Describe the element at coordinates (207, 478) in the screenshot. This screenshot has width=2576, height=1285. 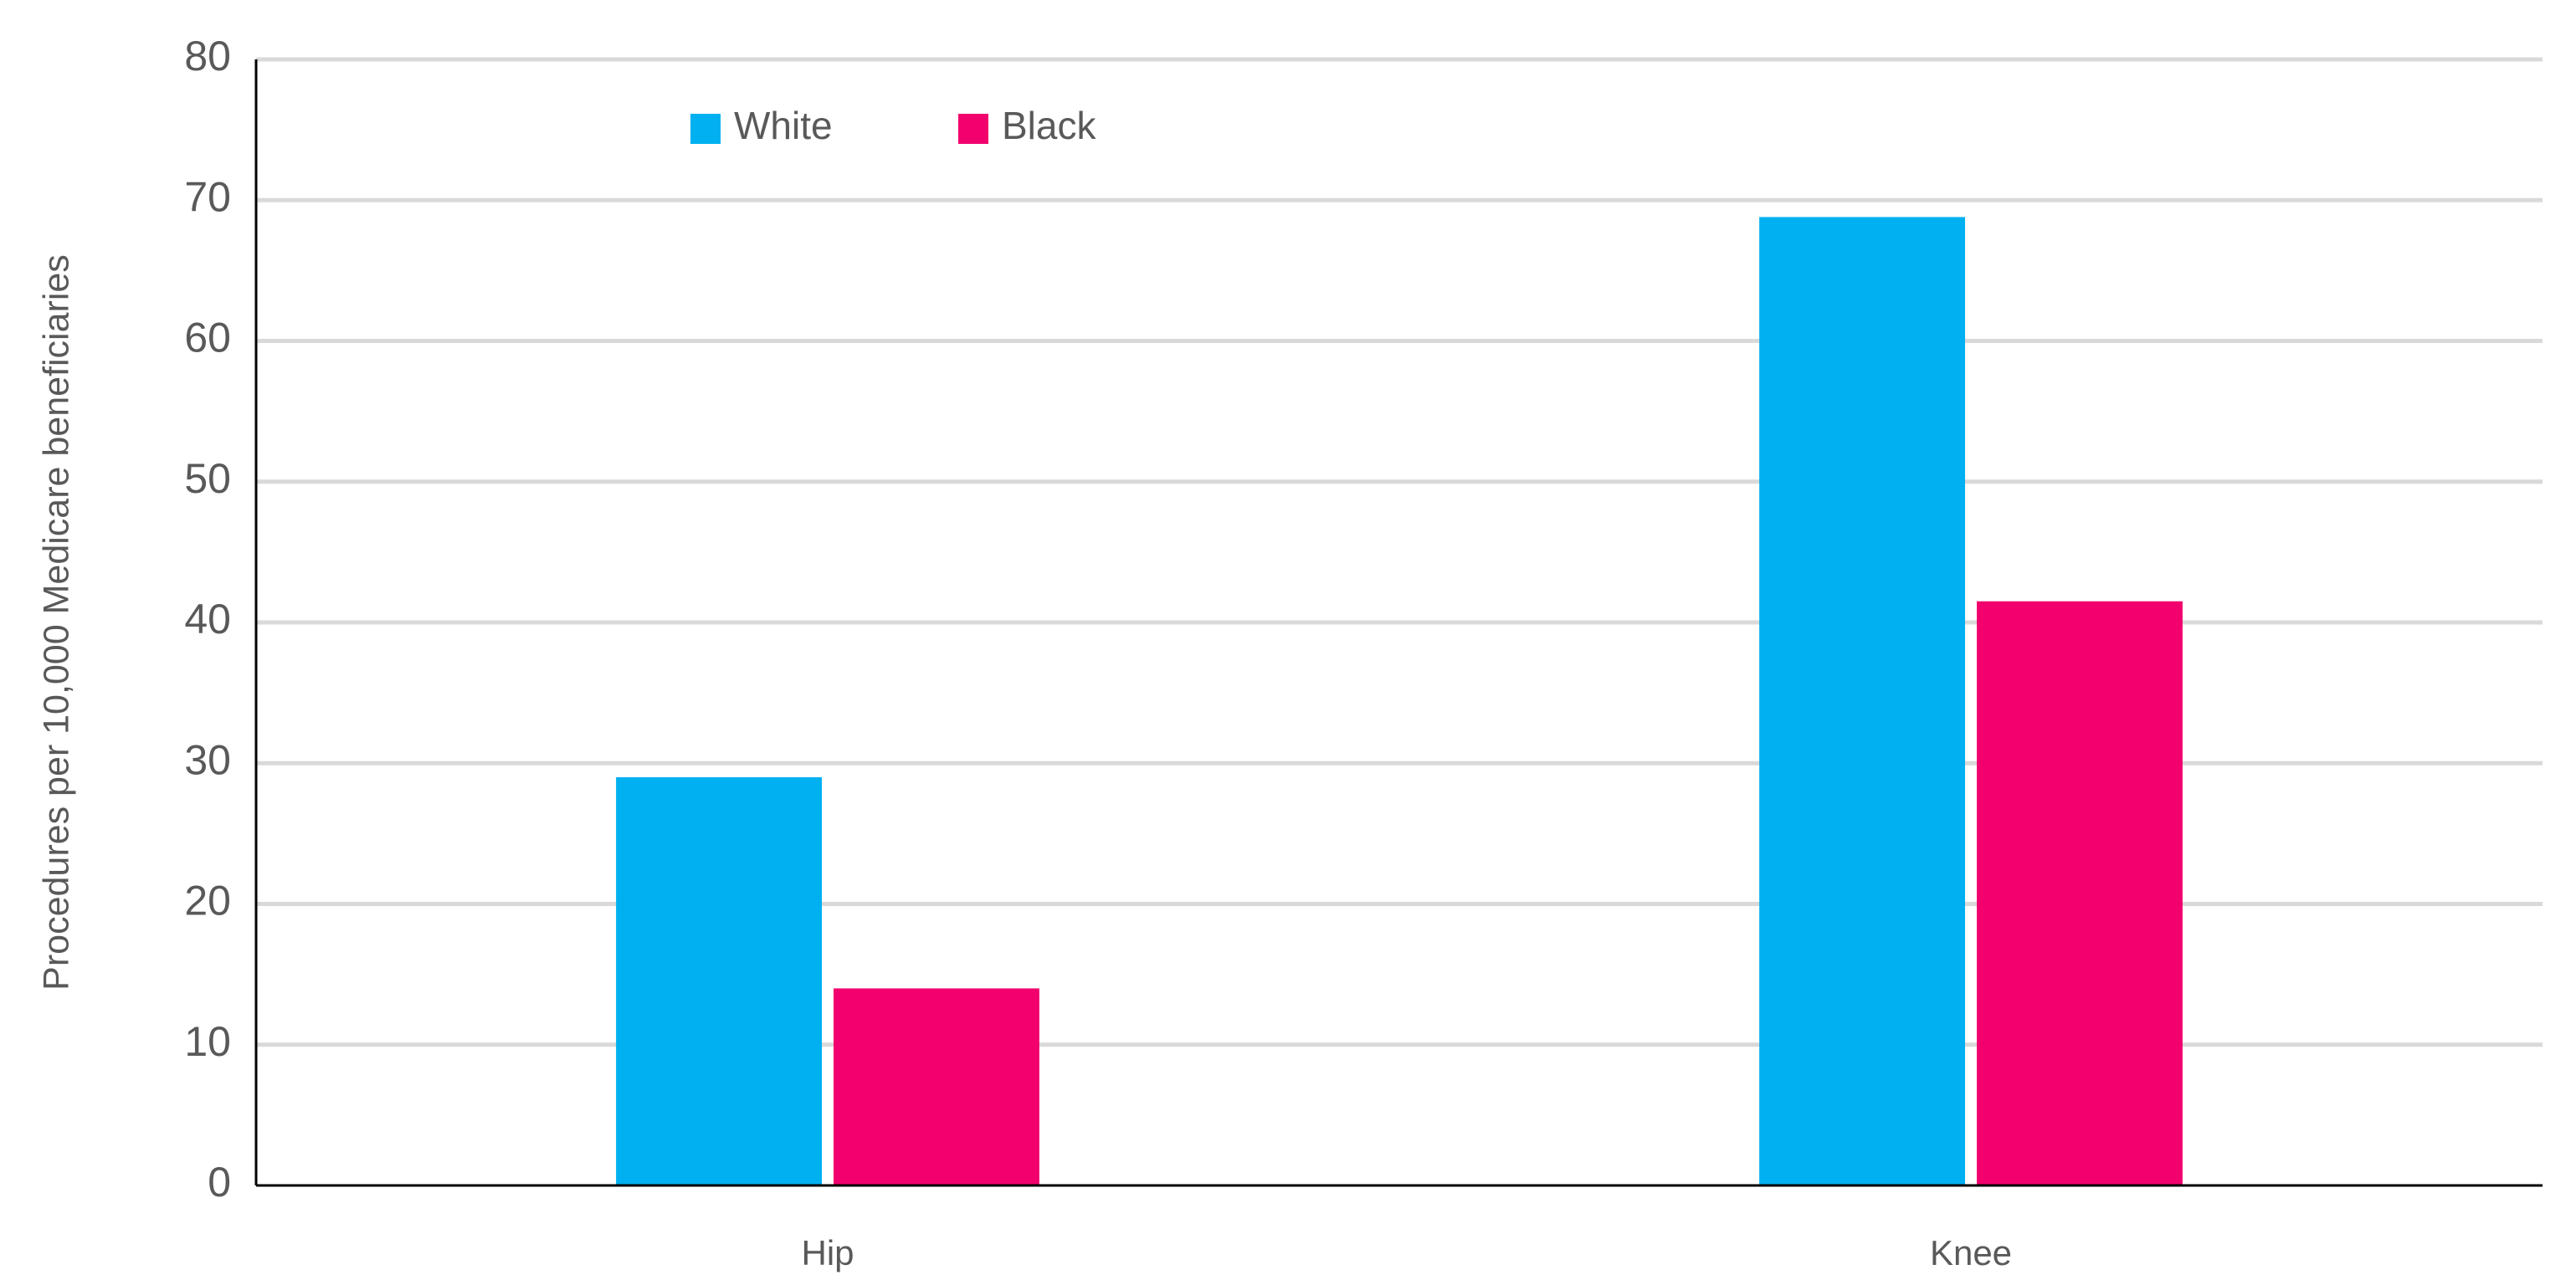
I see `y-tick-label: 50` at that location.